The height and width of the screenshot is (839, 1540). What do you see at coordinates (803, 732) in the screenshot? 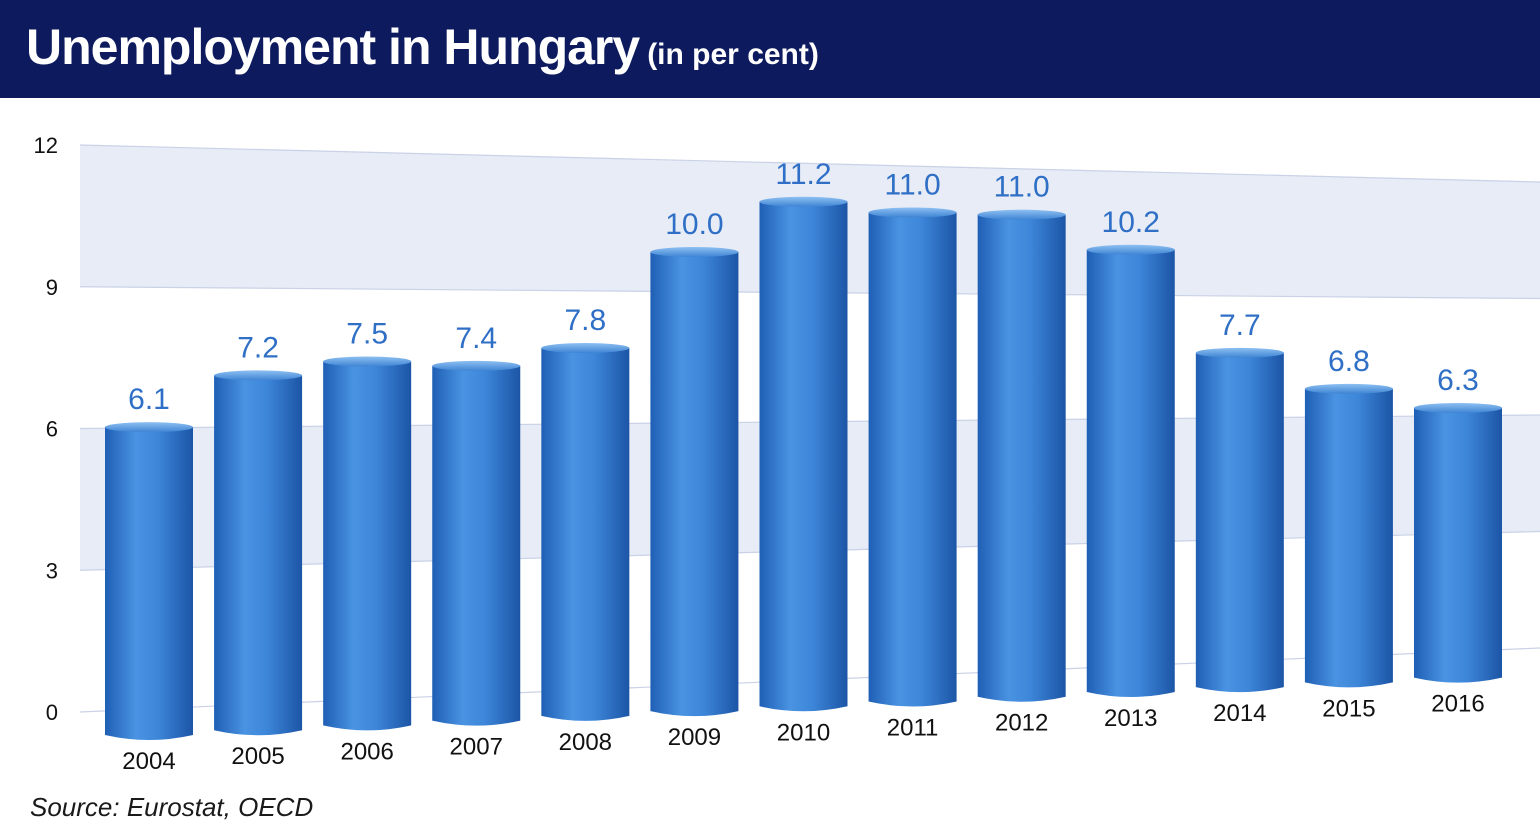
I see `x-tick-label: 2010` at bounding box center [803, 732].